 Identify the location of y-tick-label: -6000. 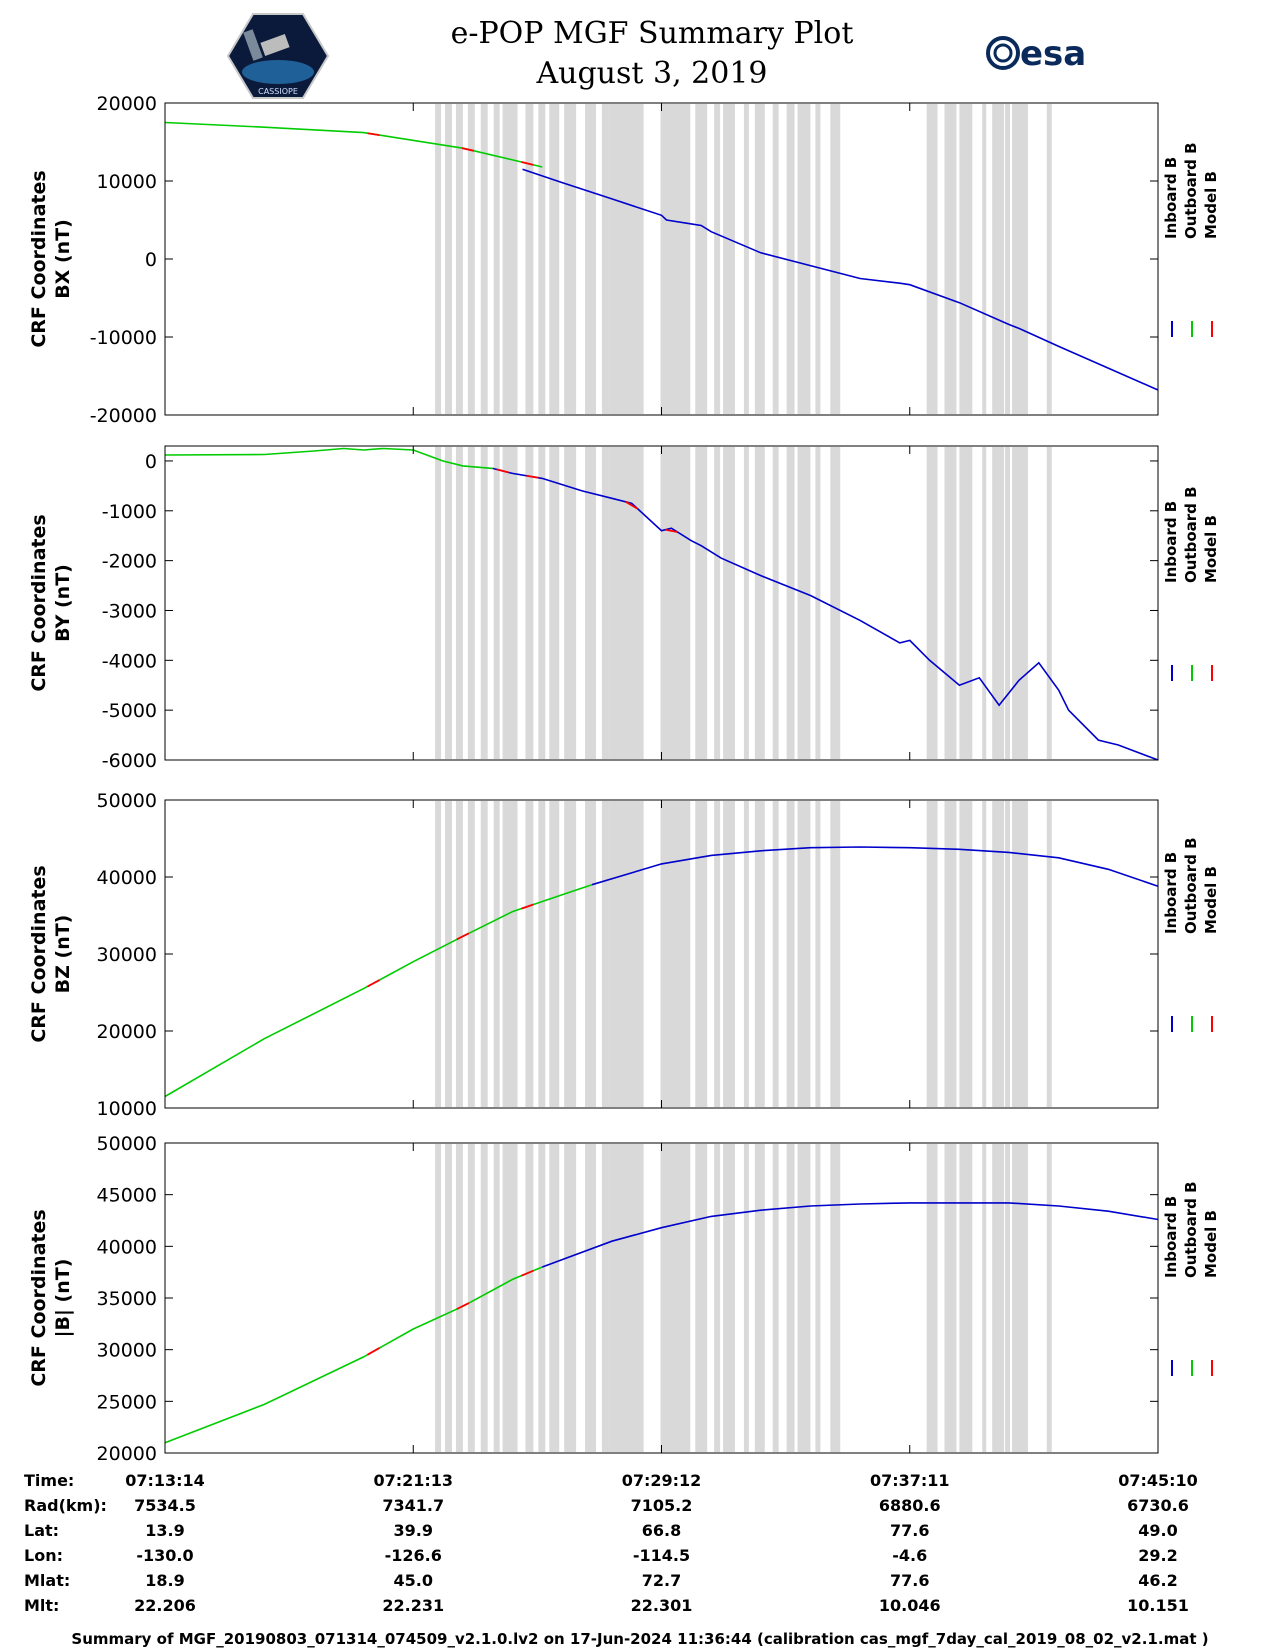
(129, 761).